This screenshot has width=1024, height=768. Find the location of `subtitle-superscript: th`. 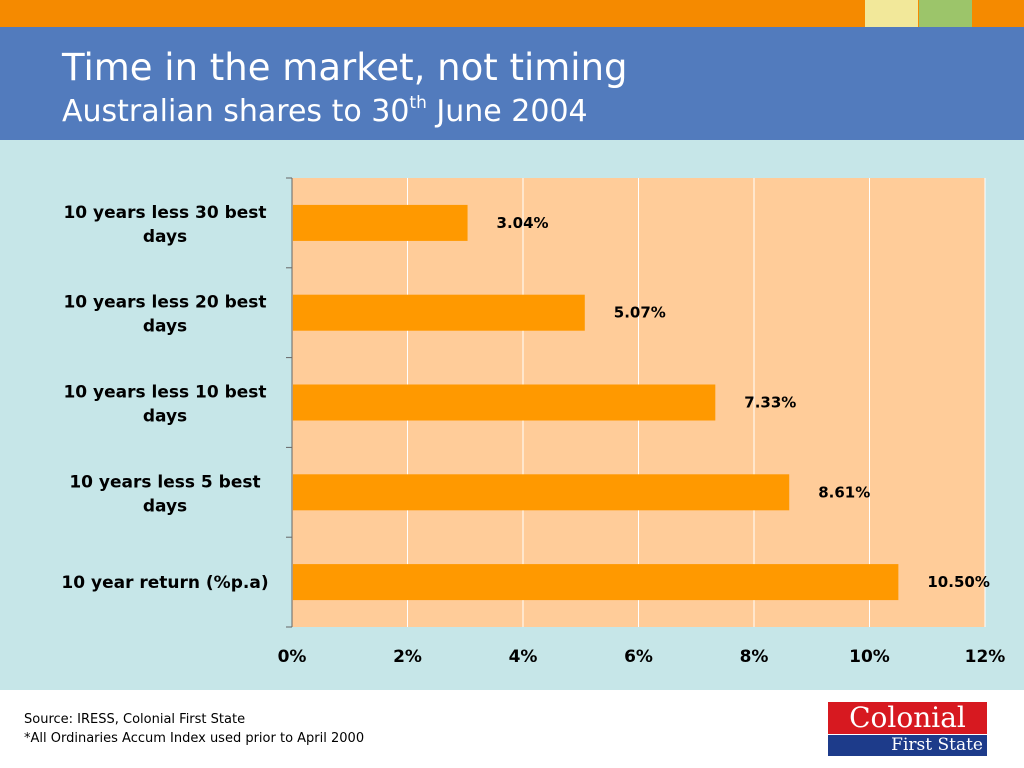

subtitle-superscript: th is located at coordinates (418, 103).